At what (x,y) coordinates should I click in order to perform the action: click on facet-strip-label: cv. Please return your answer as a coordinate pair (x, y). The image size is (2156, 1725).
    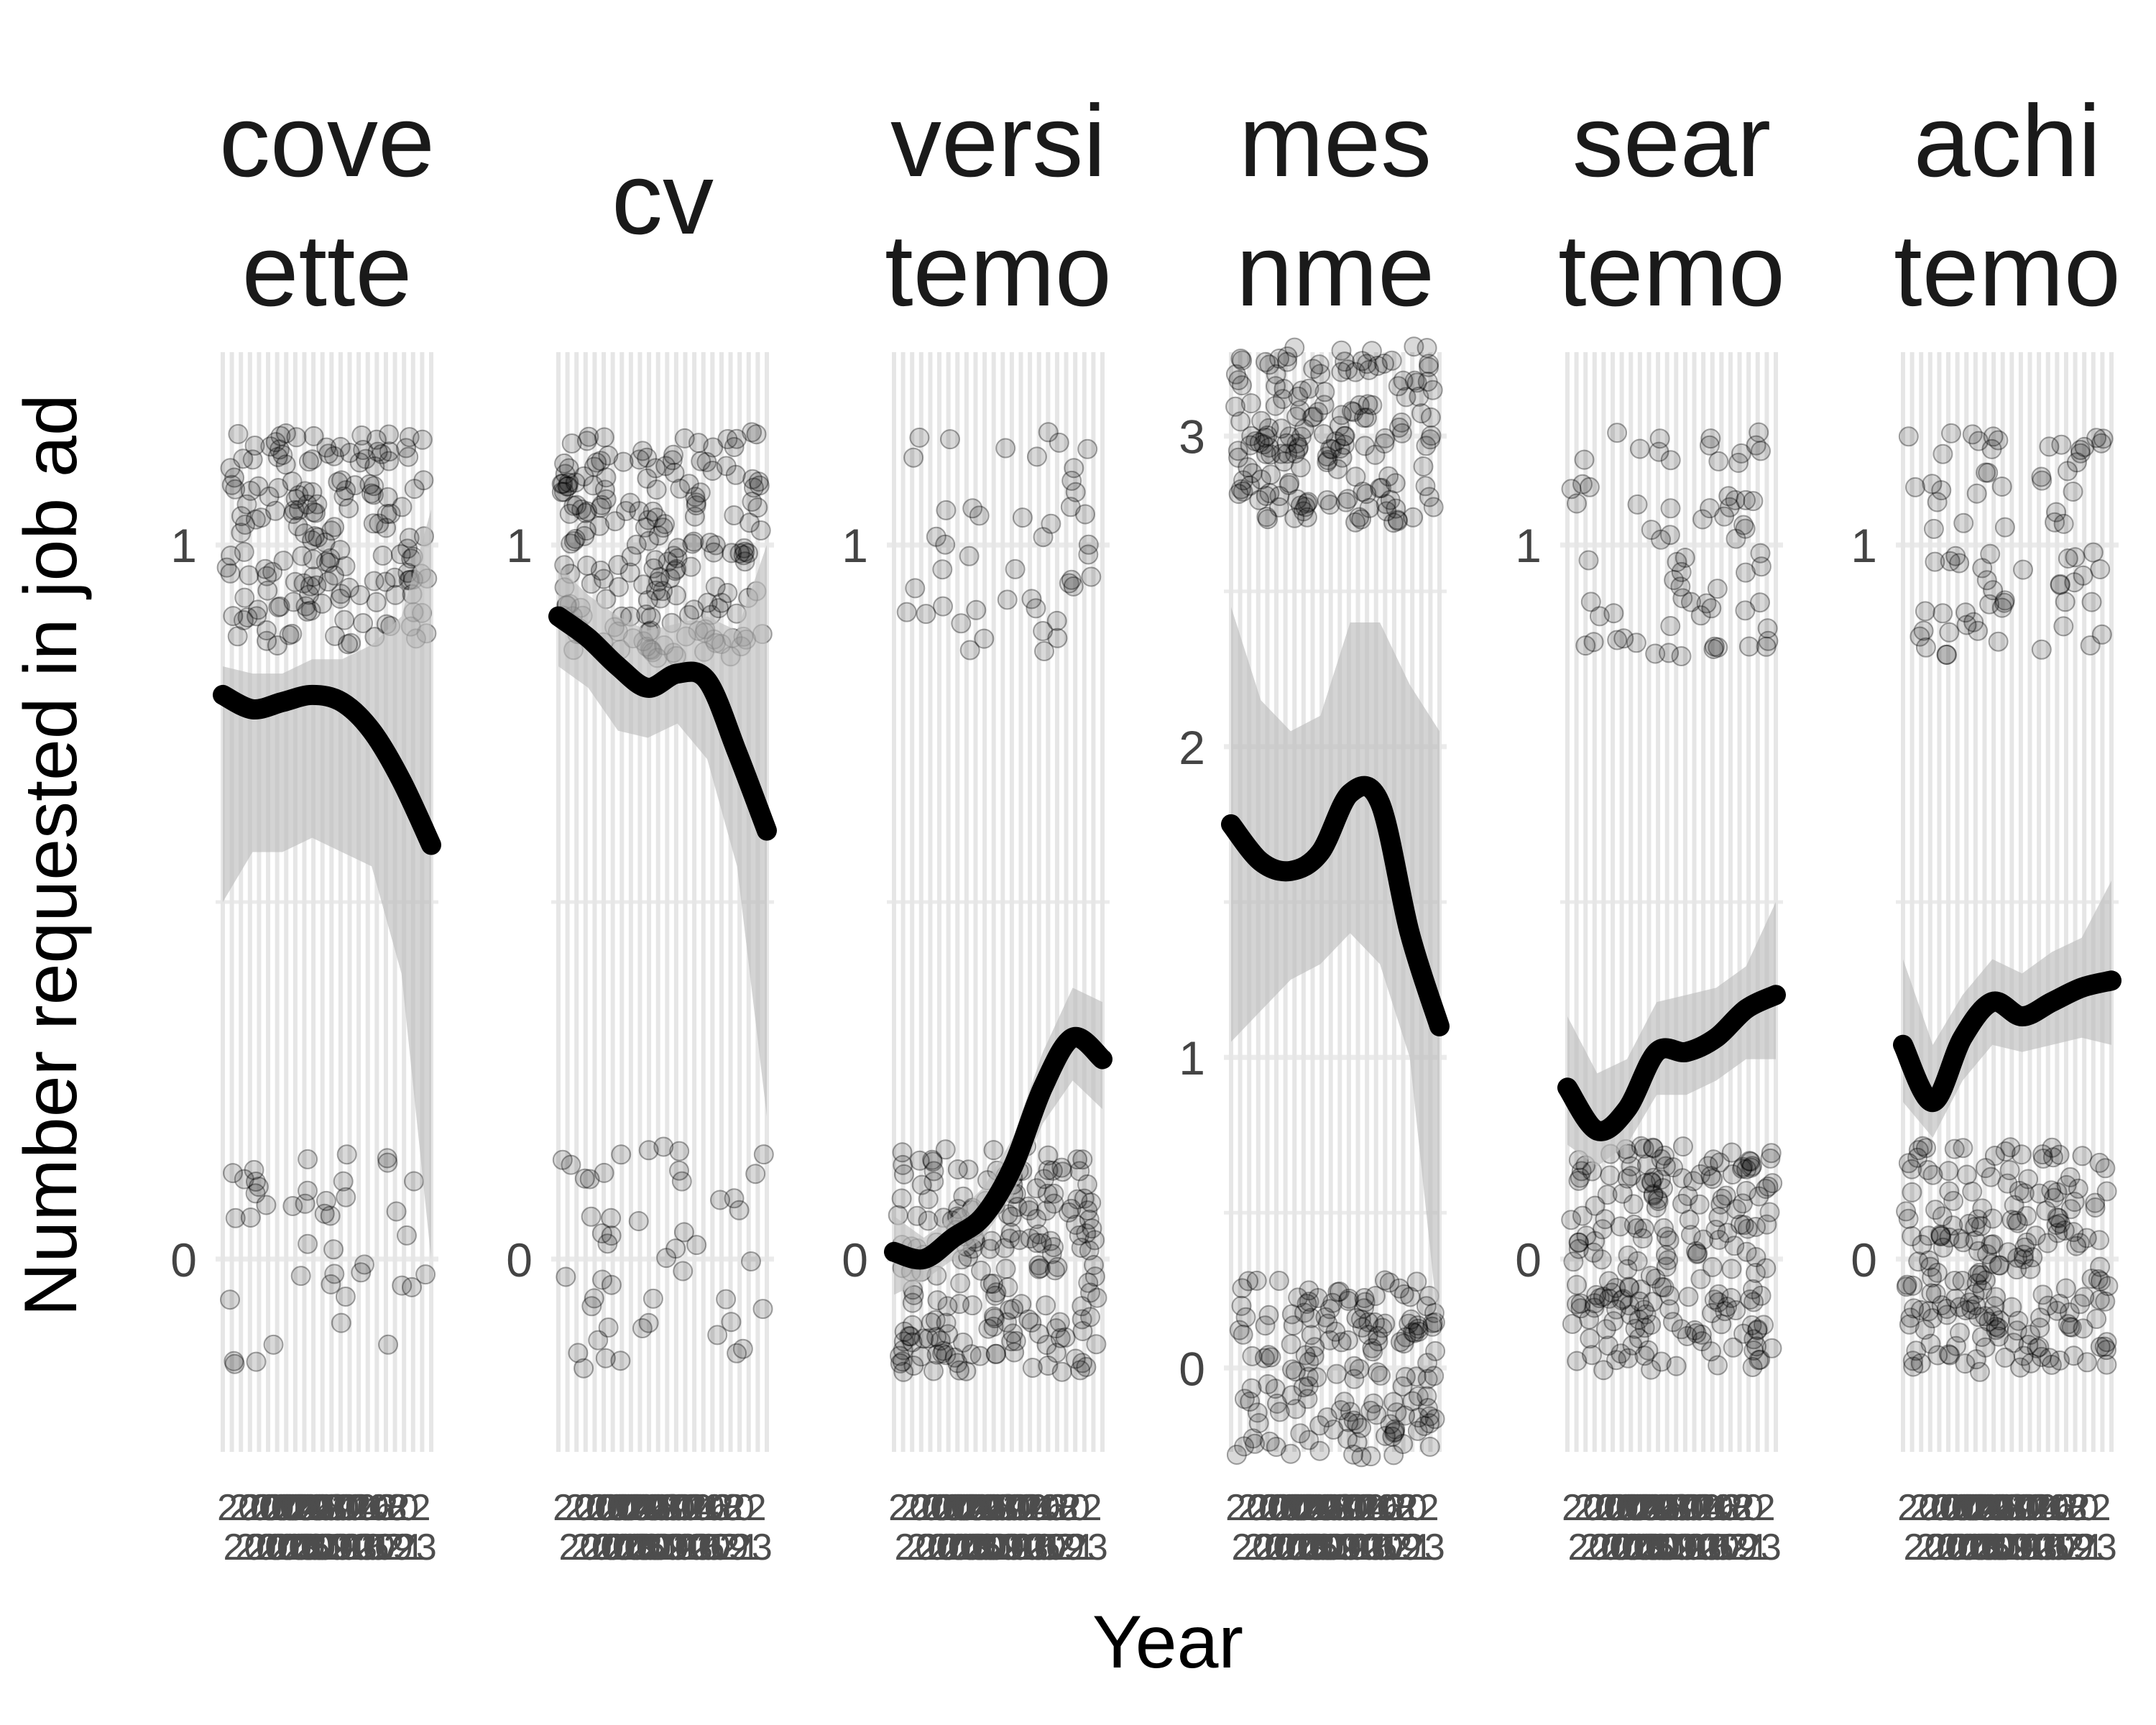
    Looking at the image, I should click on (663, 199).